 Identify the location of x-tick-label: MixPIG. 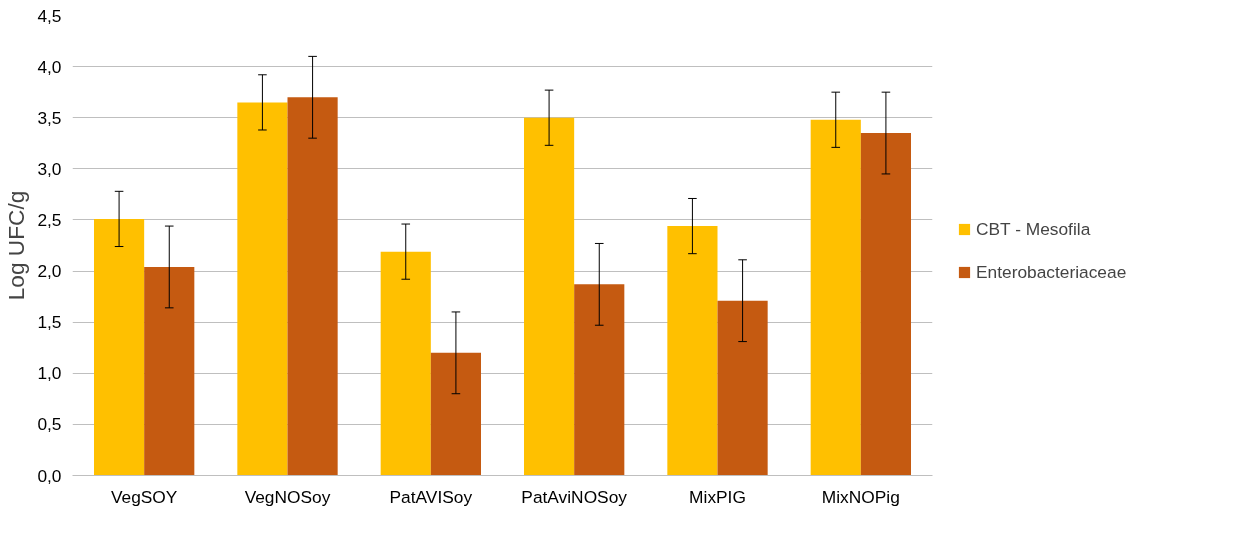
(717, 496).